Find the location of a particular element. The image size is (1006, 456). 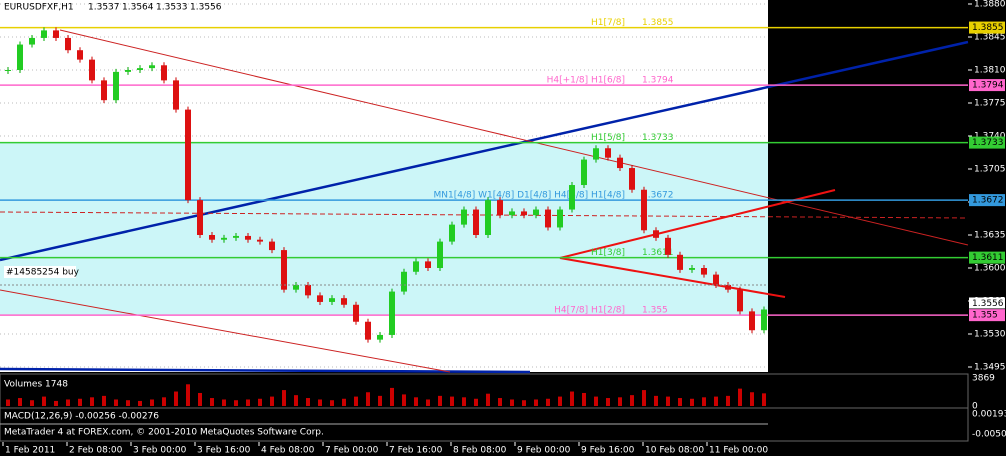

level-label: H1[7/8] is located at coordinates (608, 23).